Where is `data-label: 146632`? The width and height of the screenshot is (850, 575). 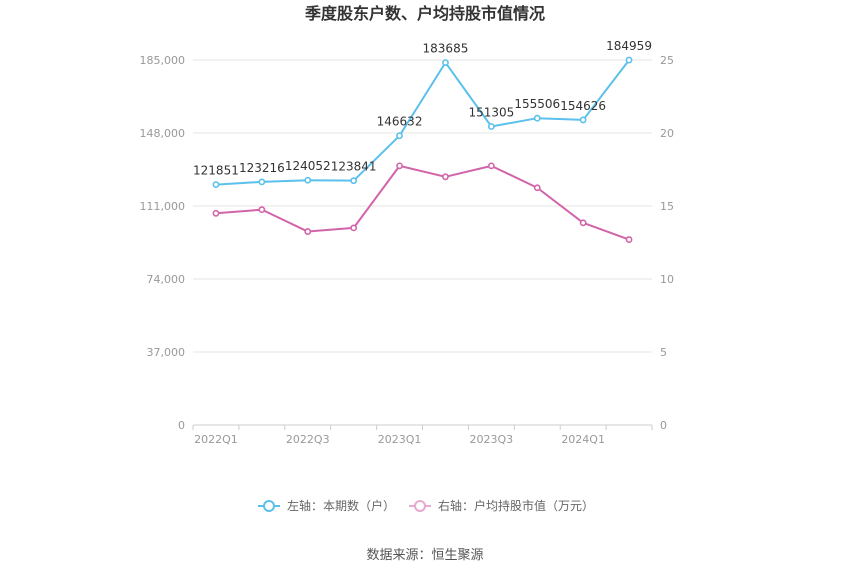
data-label: 146632 is located at coordinates (400, 122).